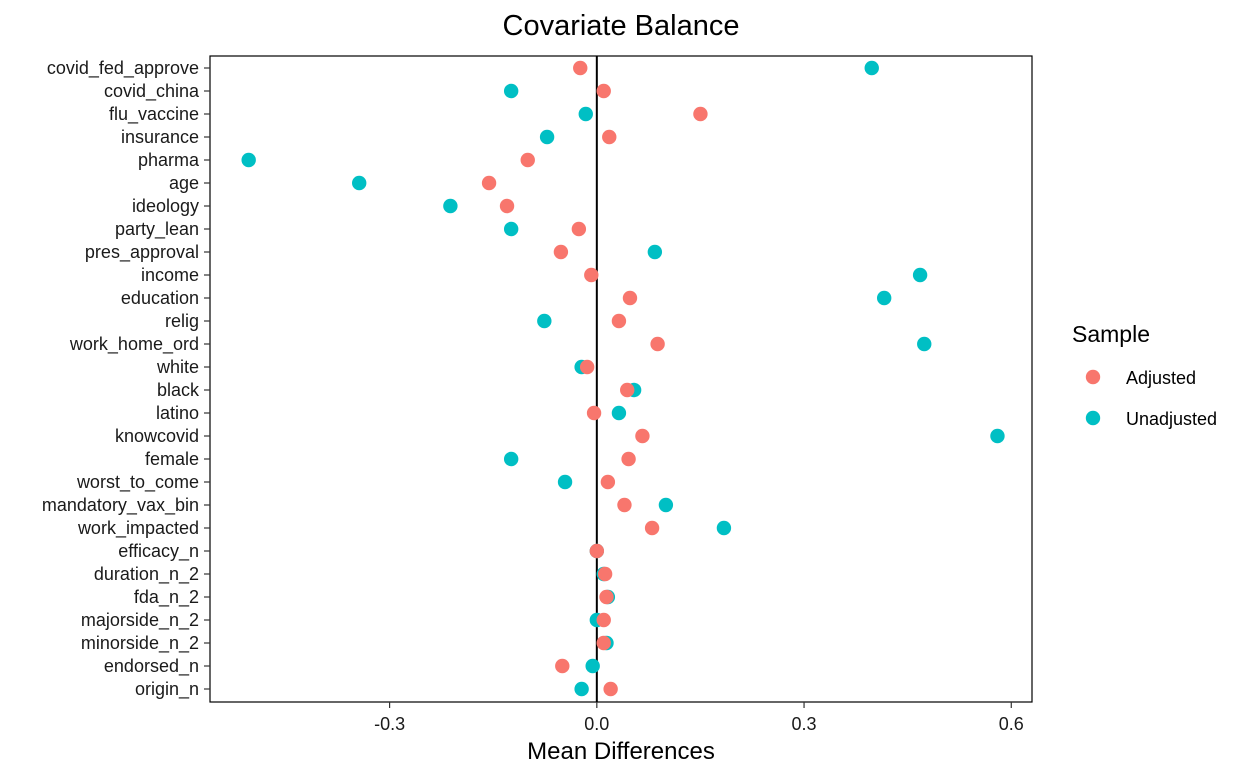  I want to click on y-tick-label: covid_fed_approve, so click(123, 68).